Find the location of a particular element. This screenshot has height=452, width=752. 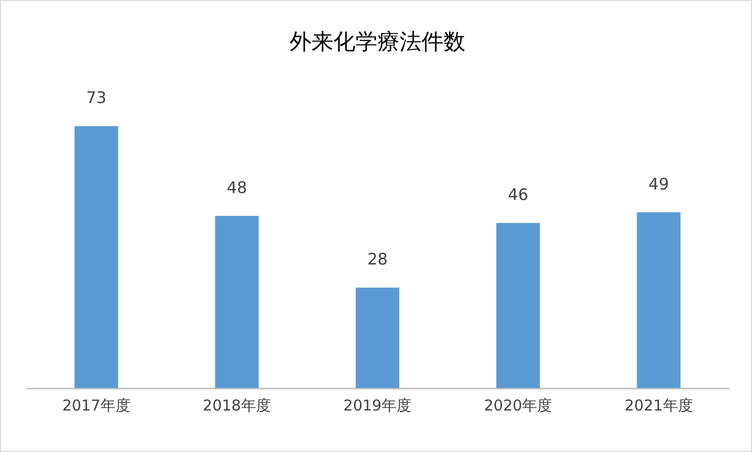

data-label: 49 is located at coordinates (658, 184).